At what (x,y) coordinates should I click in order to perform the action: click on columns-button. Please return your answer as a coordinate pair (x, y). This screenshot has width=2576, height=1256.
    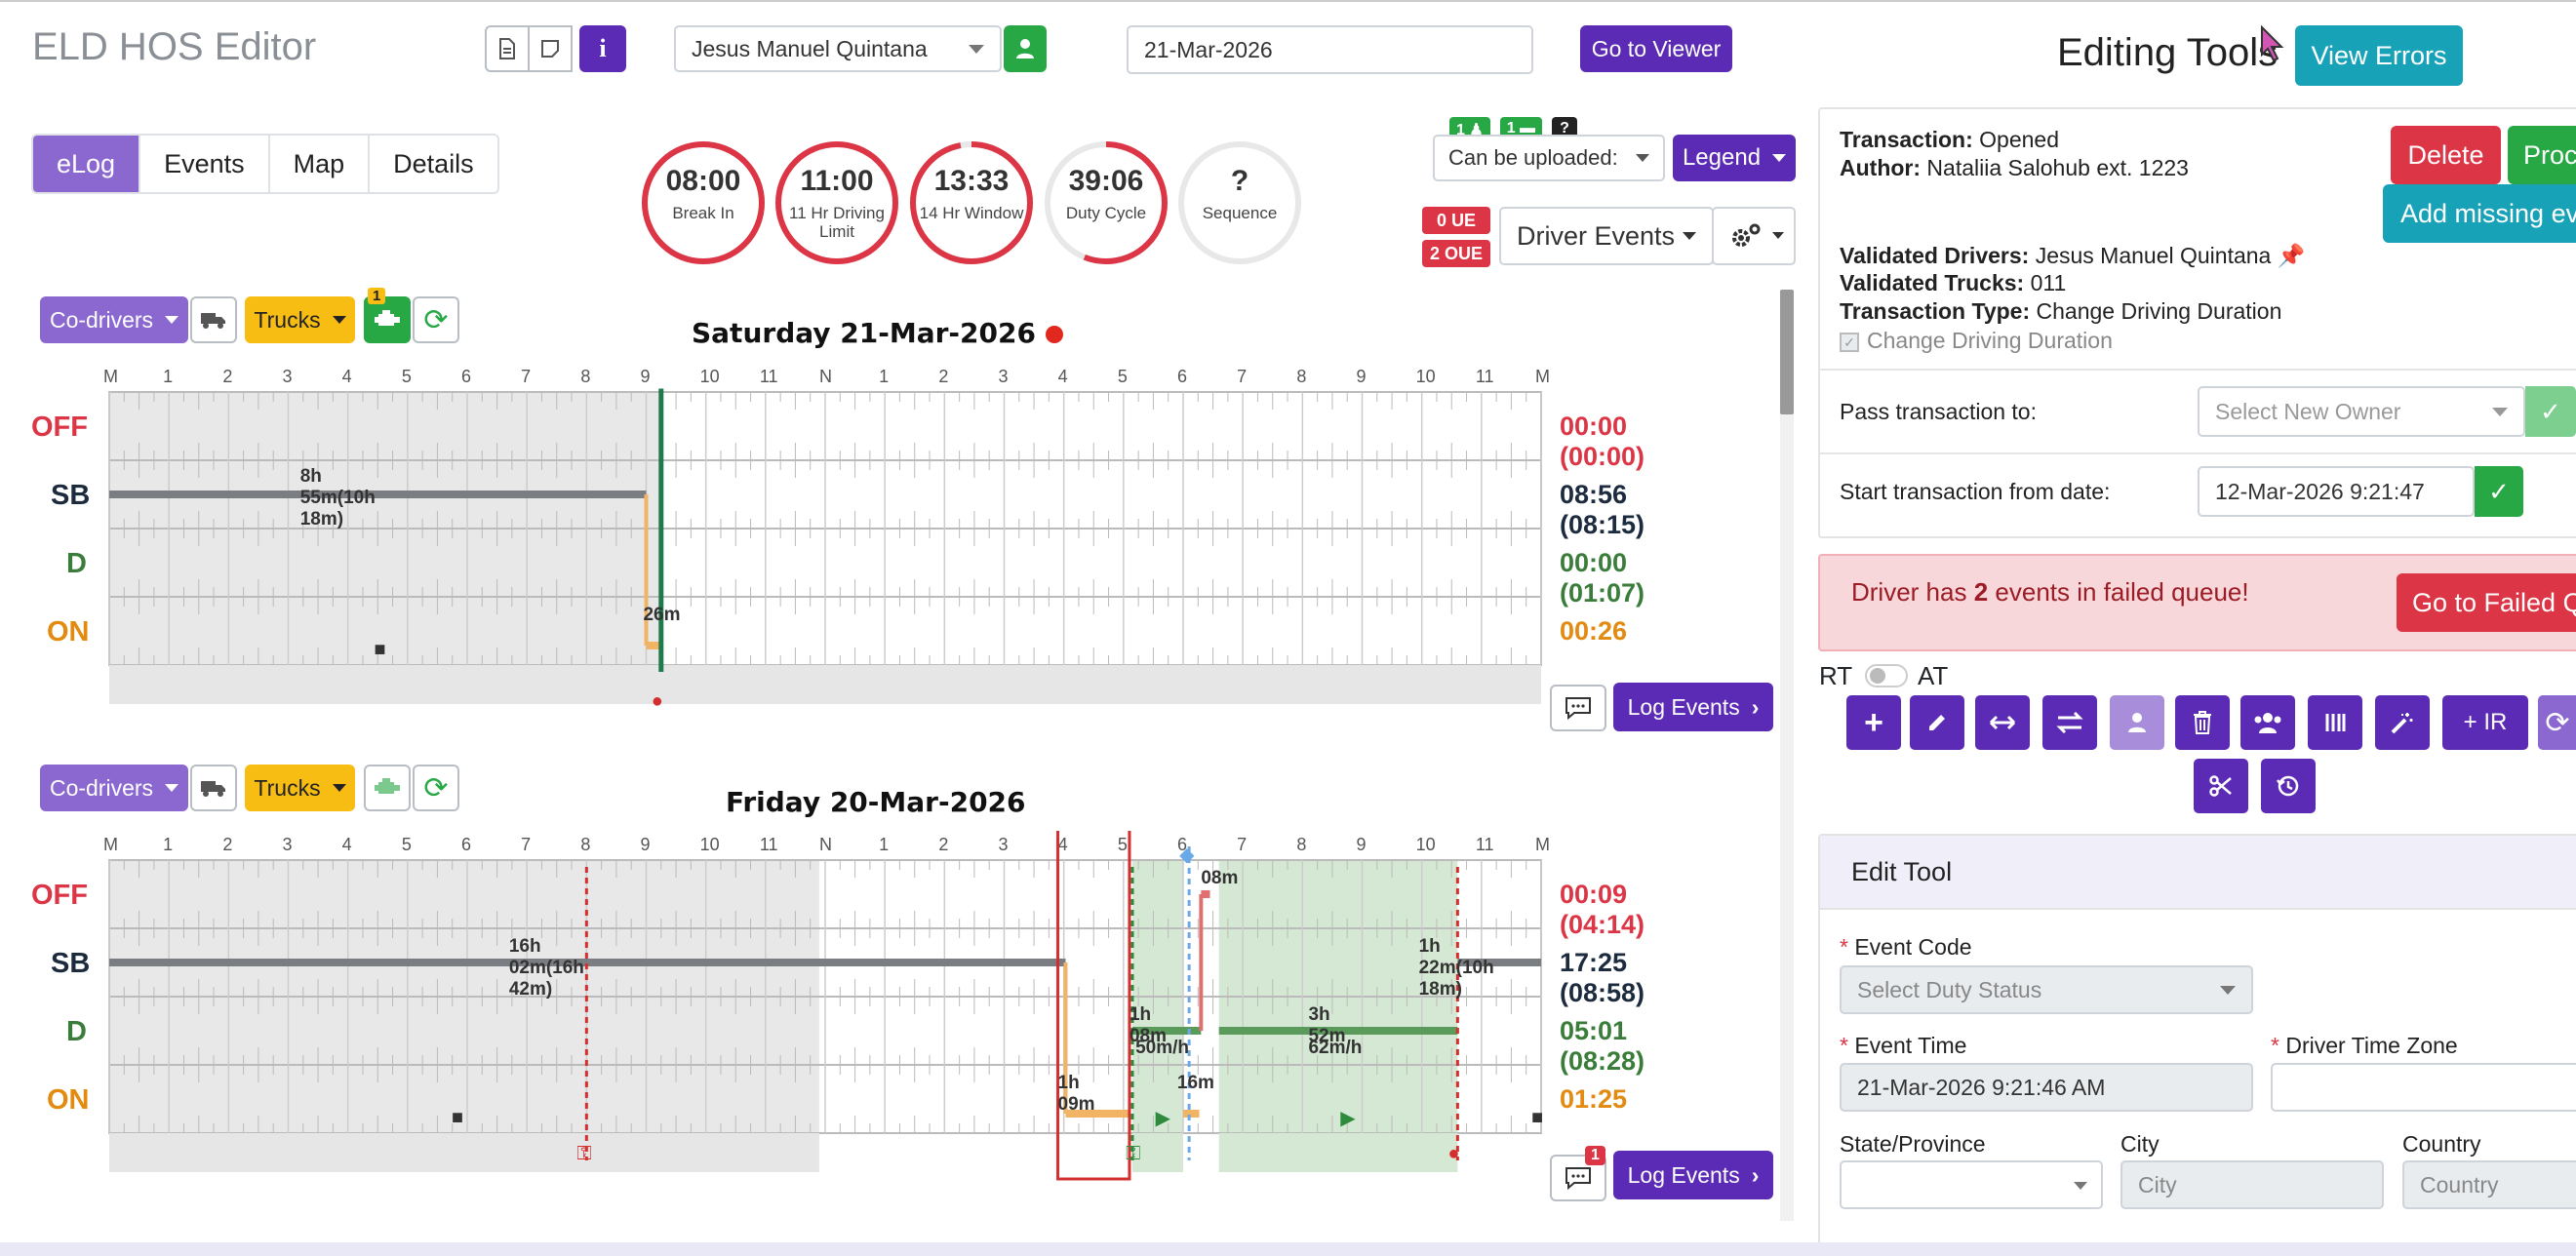
    Looking at the image, I should click on (2335, 722).